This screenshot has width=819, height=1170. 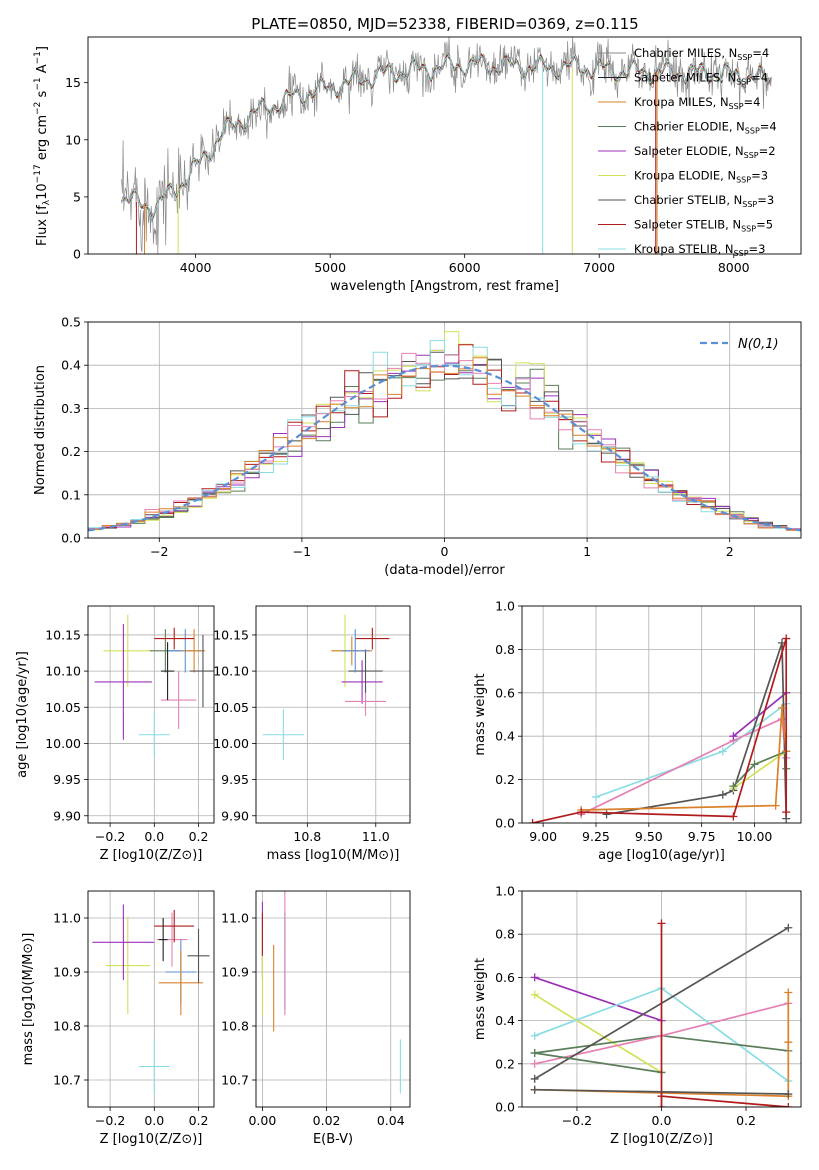 What do you see at coordinates (110, 1120) in the screenshot?
I see `x-tick-label: −0.2` at bounding box center [110, 1120].